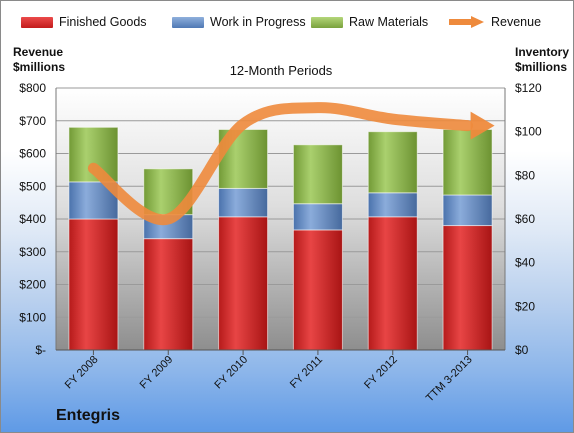  What do you see at coordinates (522, 350) in the screenshot?
I see `right-tick-label: $0` at bounding box center [522, 350].